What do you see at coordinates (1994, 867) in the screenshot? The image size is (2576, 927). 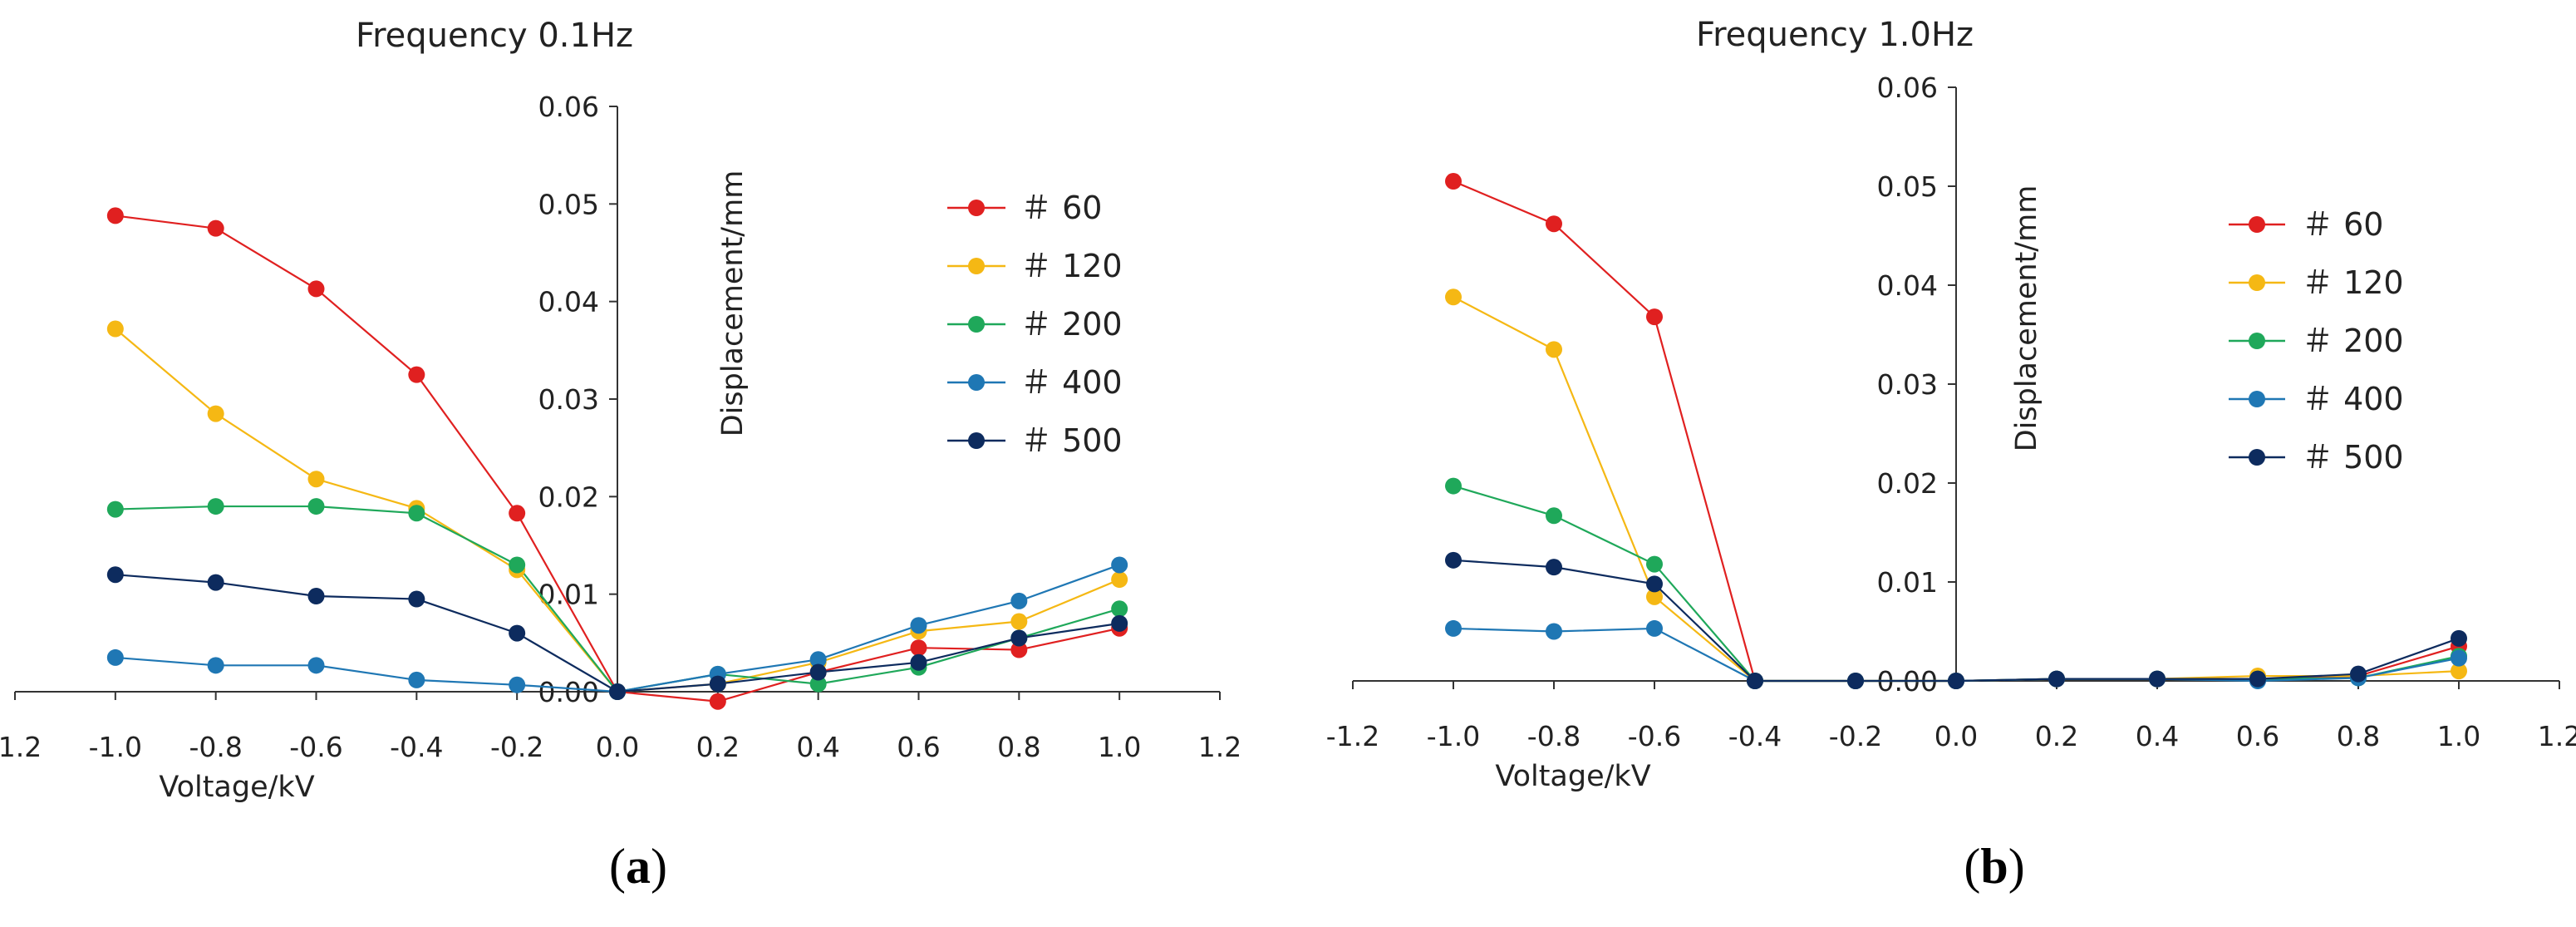 I see `panel-caption: (b)` at bounding box center [1994, 867].